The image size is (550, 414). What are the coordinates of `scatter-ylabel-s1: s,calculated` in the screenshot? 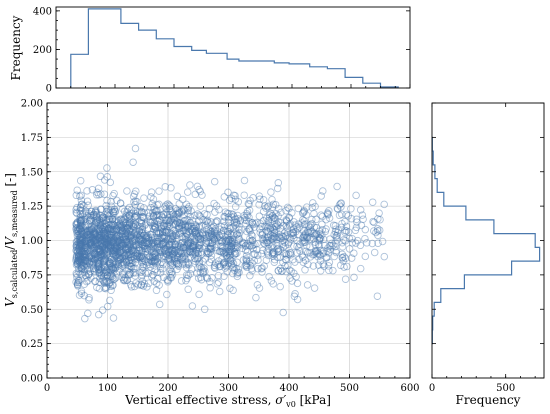 It's located at (14, 274).